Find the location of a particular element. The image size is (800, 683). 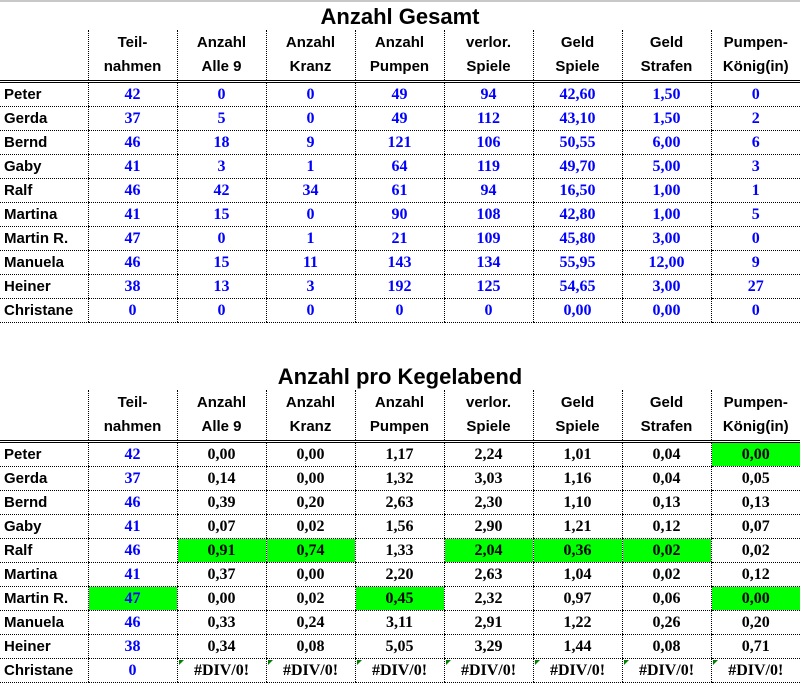

value-cell: 6 is located at coordinates (755, 142).